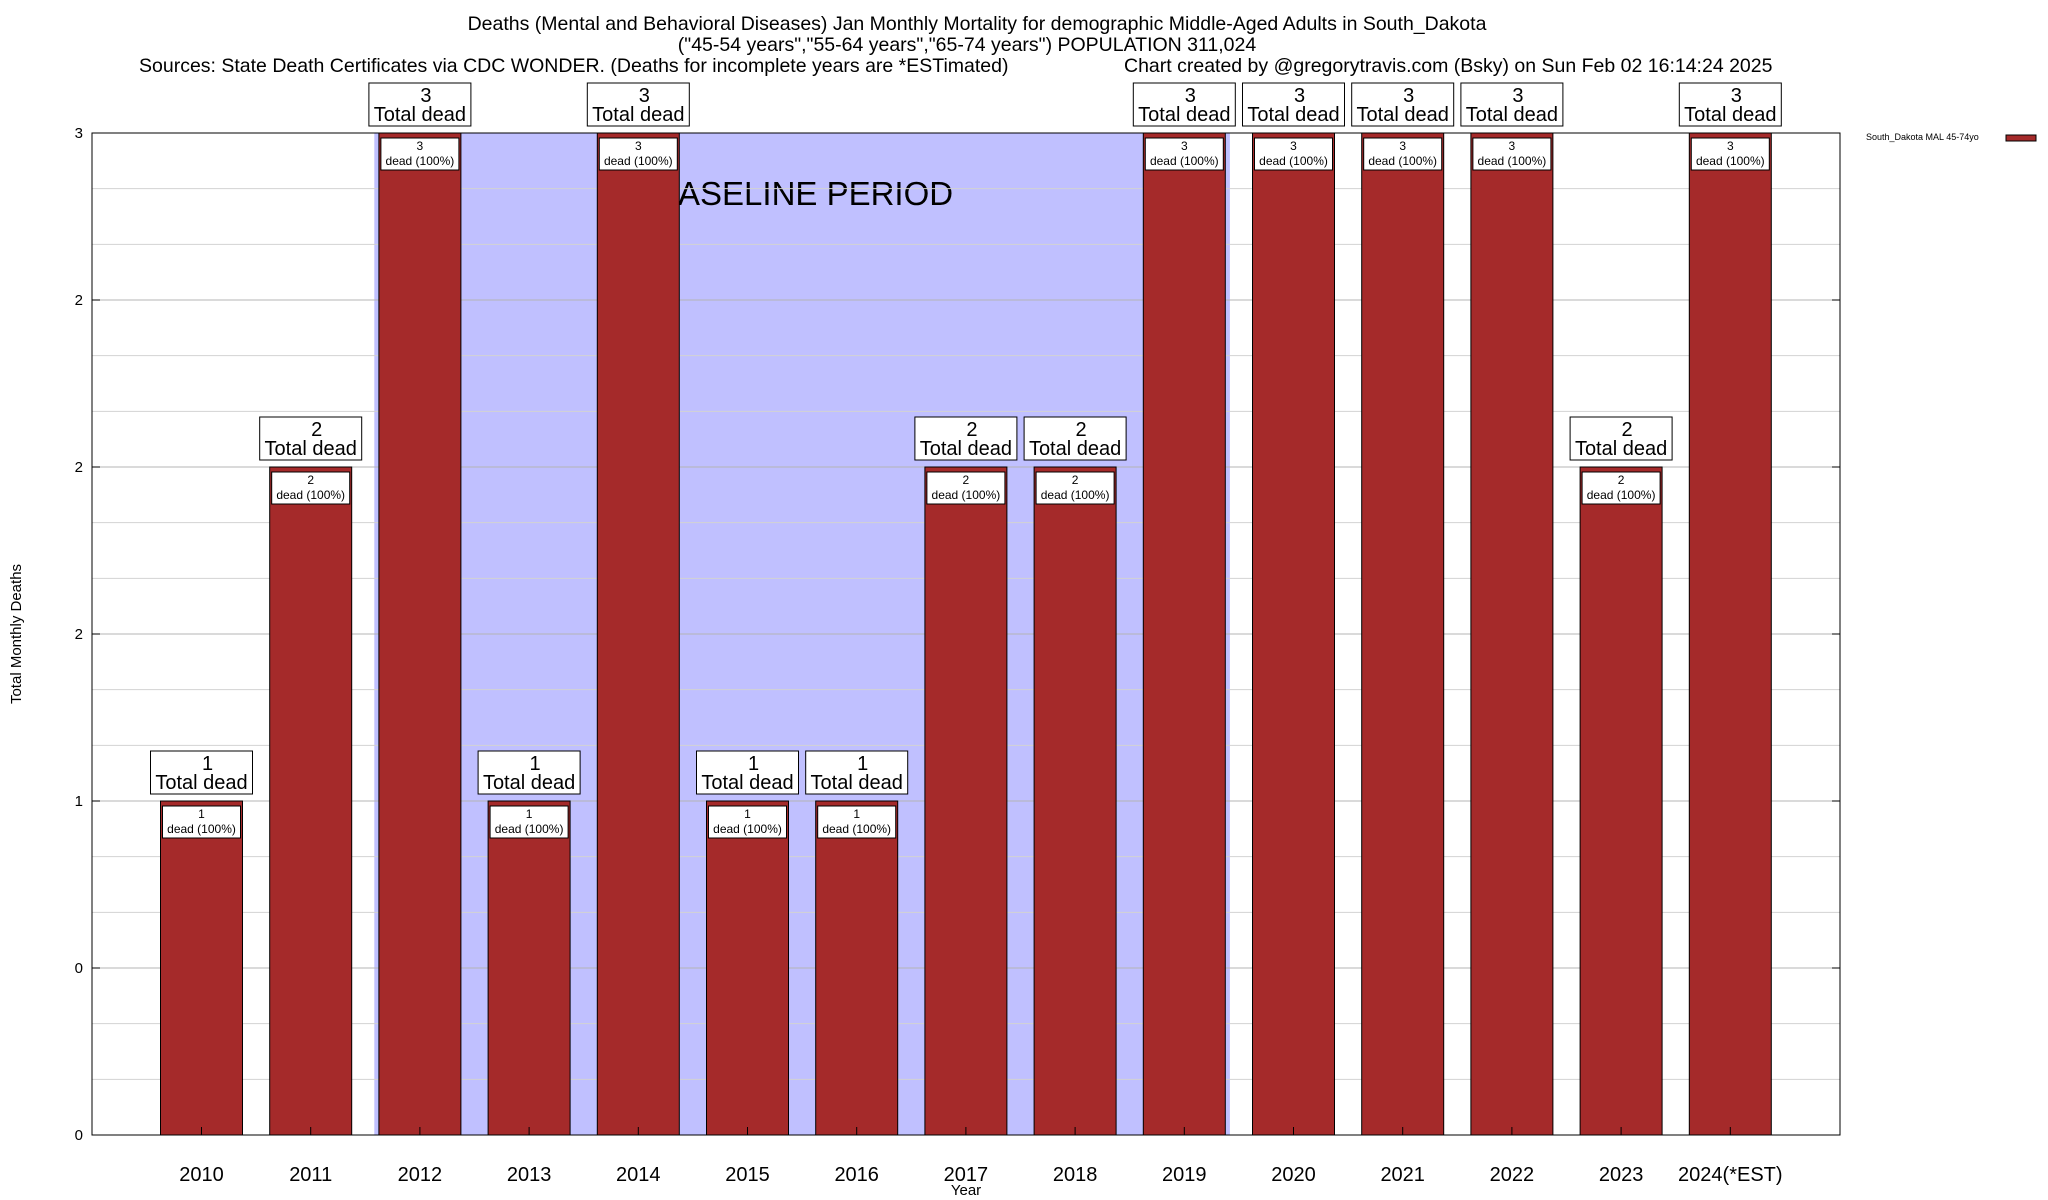  I want to click on x-axis-title: Year, so click(966, 1190).